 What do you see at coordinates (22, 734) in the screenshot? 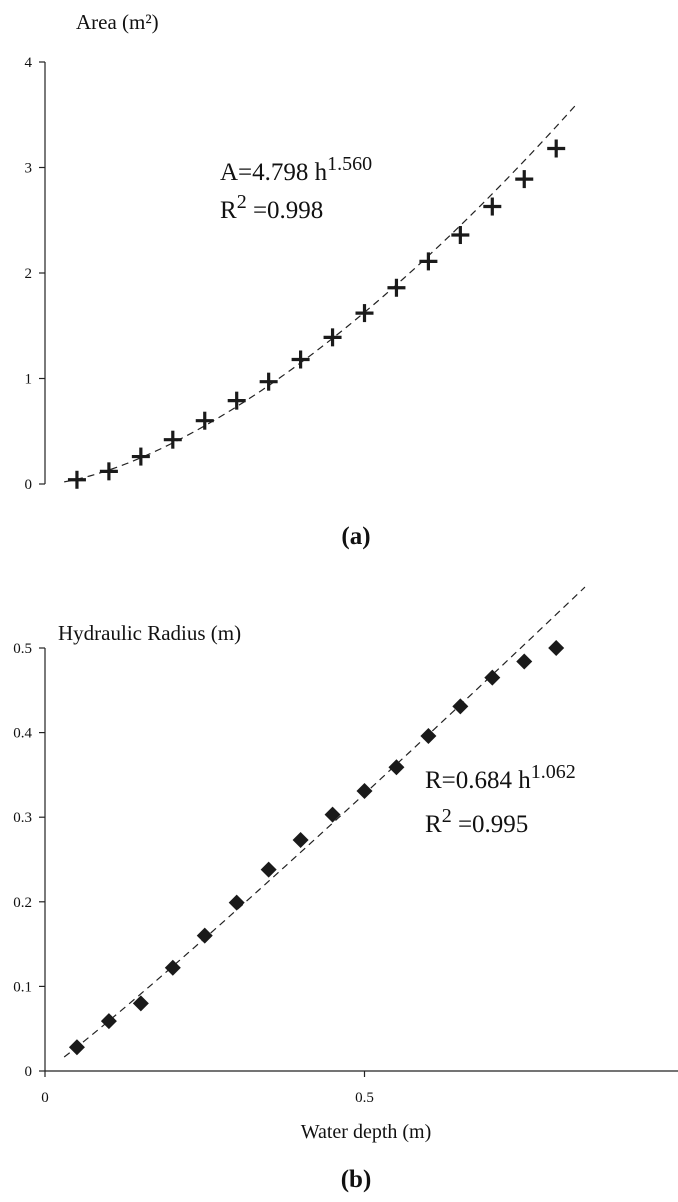
I see `y-tick-label: 0.4` at bounding box center [22, 734].